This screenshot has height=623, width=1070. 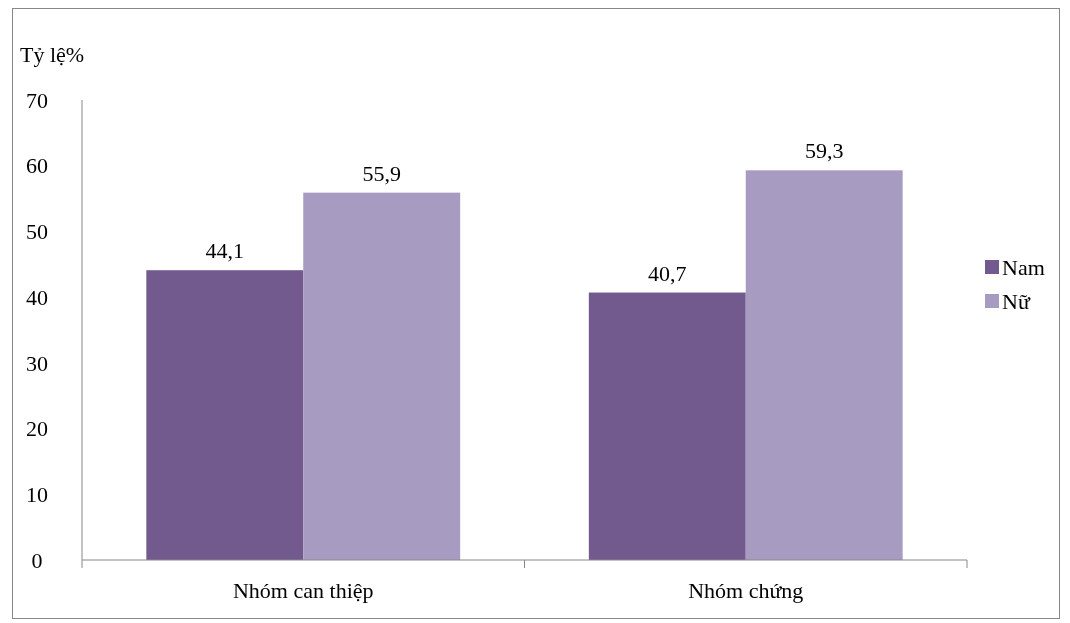 What do you see at coordinates (1016, 301) in the screenshot?
I see `legend-label: Nữ` at bounding box center [1016, 301].